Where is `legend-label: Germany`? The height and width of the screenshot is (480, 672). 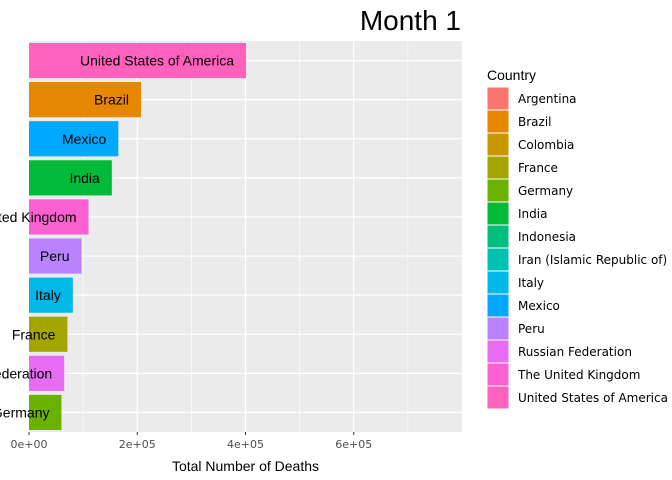 legend-label: Germany is located at coordinates (545, 191).